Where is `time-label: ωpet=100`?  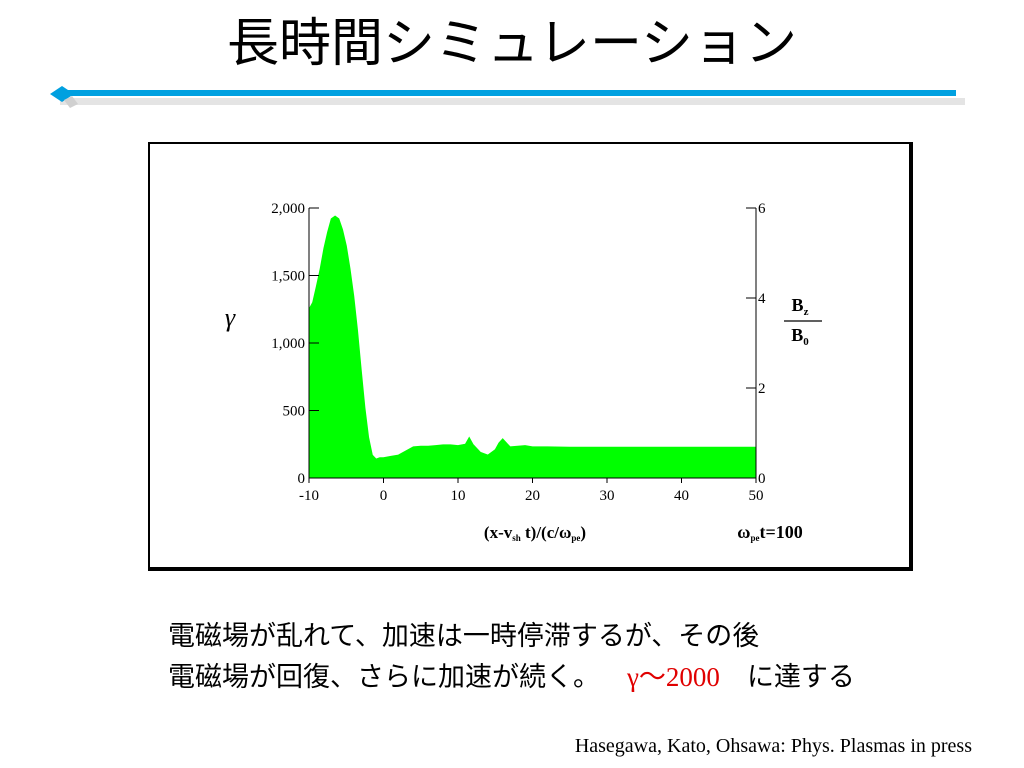 time-label: ωpet=100 is located at coordinates (769, 532).